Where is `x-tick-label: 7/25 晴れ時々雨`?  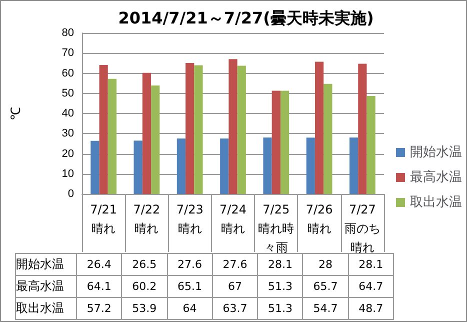 x-tick-label: 7/25 晴れ時々雨 is located at coordinates (276, 228).